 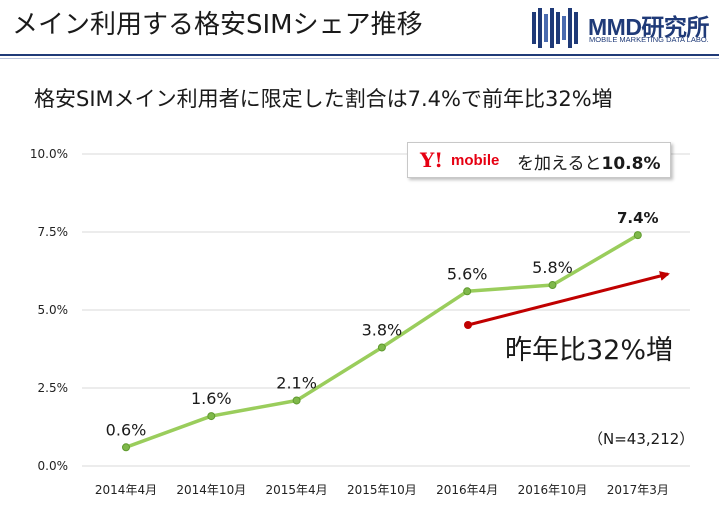 I want to click on y-tick-label: 2.5%, so click(x=53, y=388).